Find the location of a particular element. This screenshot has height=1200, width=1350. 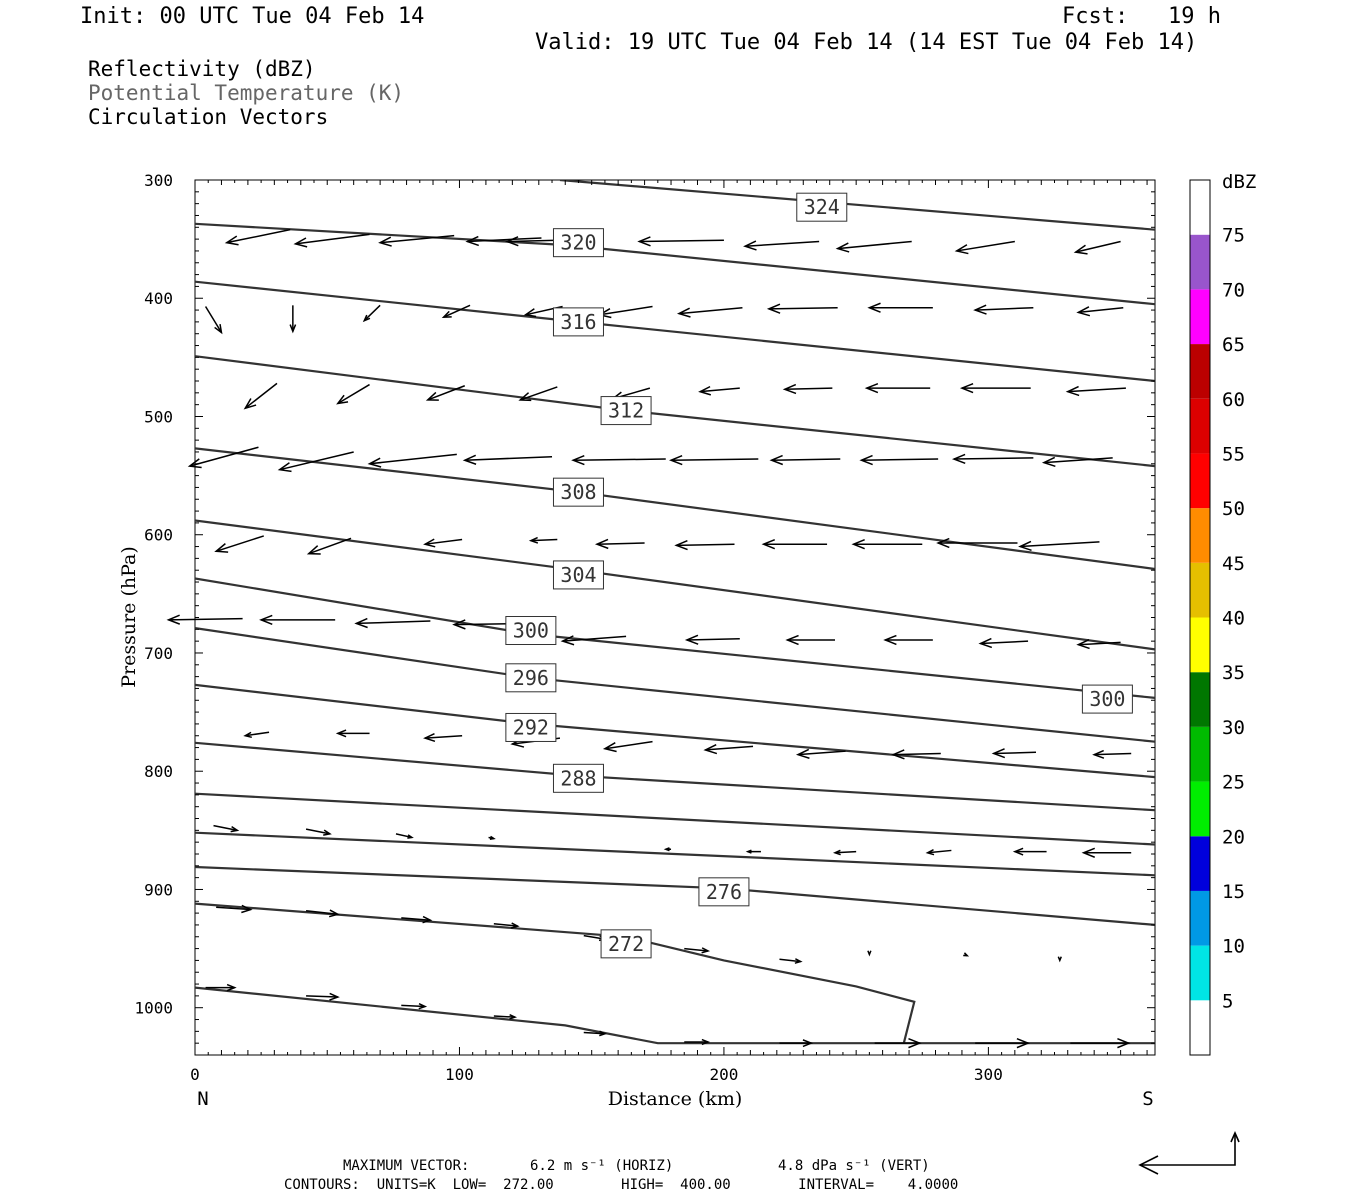

legend-circulation-vectors: Circulation Vectors is located at coordinates (208, 117).